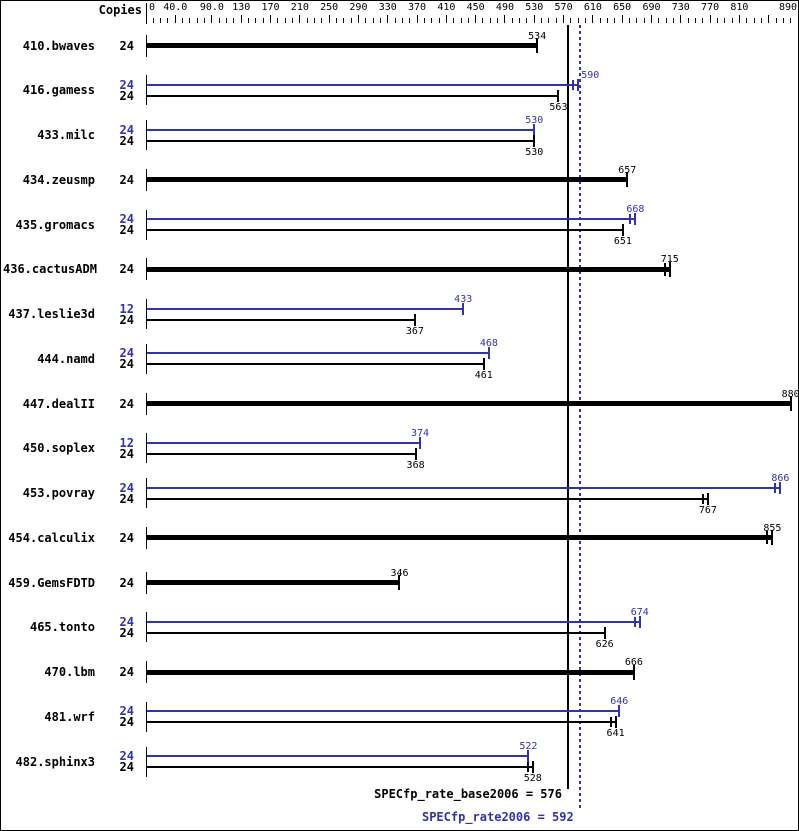  What do you see at coordinates (504, 7) in the screenshot?
I see `axis-tick-label: 490` at bounding box center [504, 7].